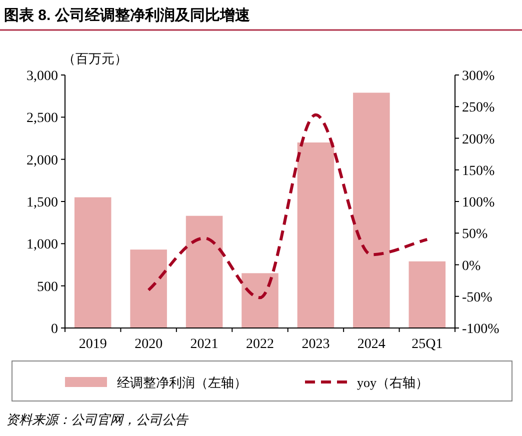 Image resolution: width=522 pixels, height=436 pixels. Describe the element at coordinates (42, 76) in the screenshot. I see `y-tick-label: 3,000` at that location.